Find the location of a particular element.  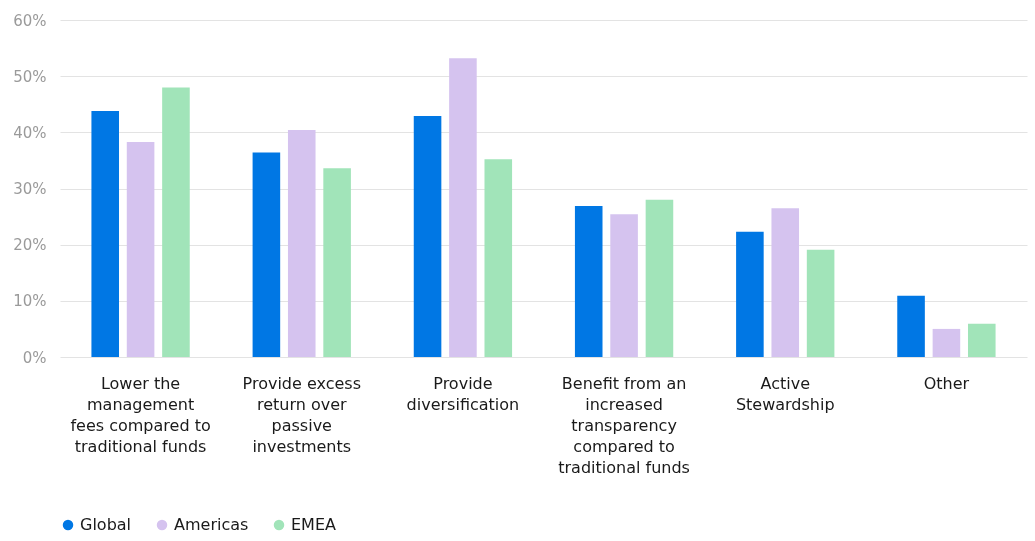

y-tick-label: 0% is located at coordinates (34, 357).